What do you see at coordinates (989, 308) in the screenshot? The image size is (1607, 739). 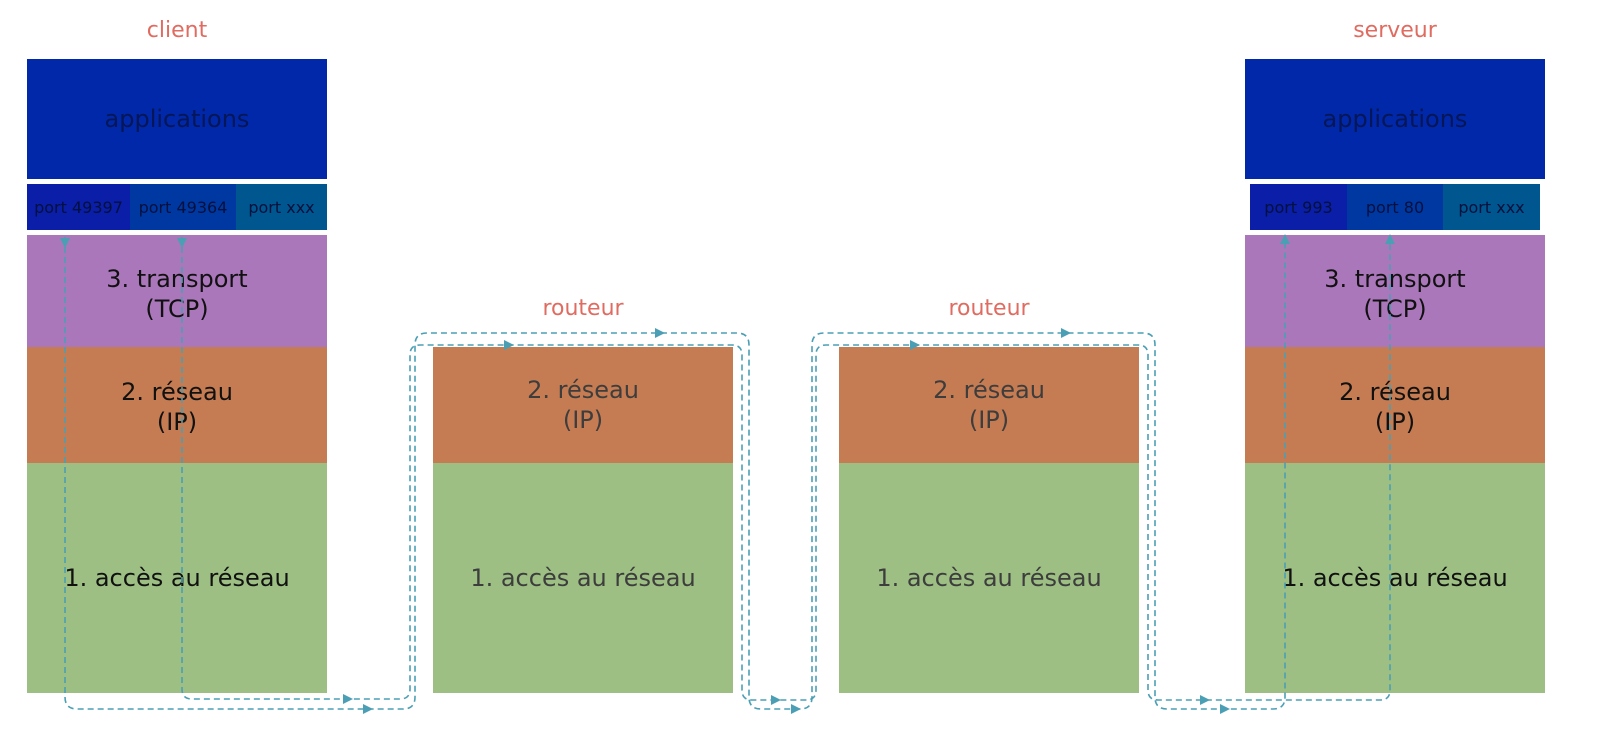 I see `router2-title: routeur` at bounding box center [989, 308].